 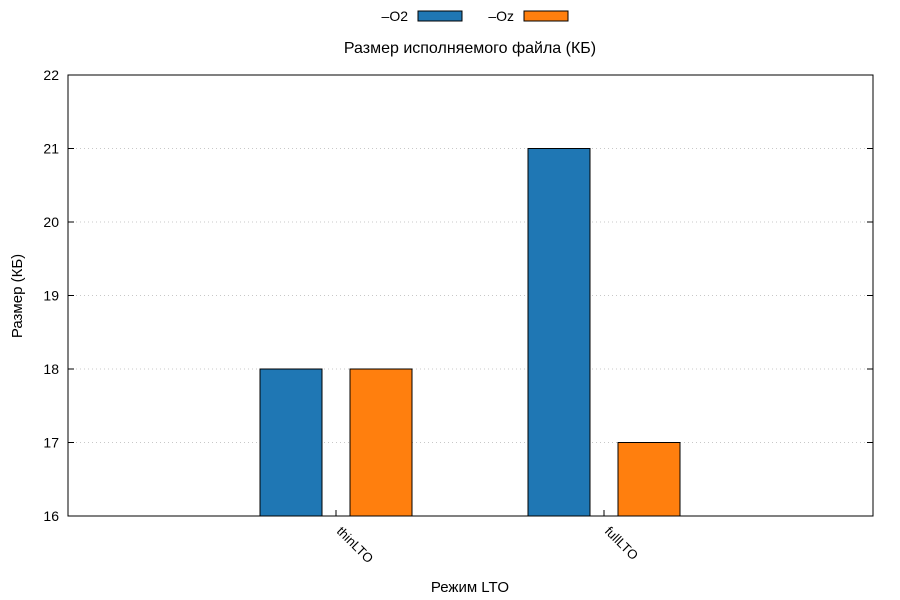 I want to click on x-tick-label-fullLTO: fullLTO, so click(x=621, y=543).